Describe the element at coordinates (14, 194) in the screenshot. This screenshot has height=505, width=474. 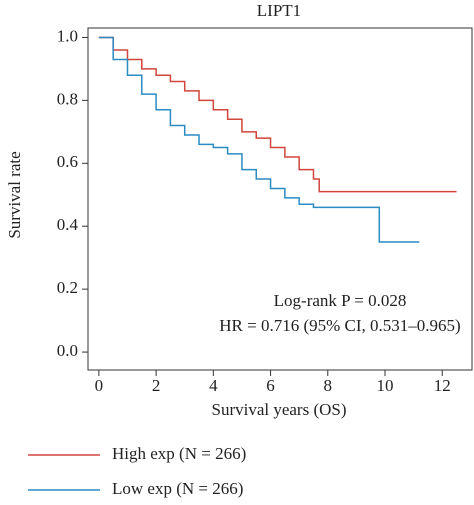
I see `y-axis-label: Survival rate` at that location.